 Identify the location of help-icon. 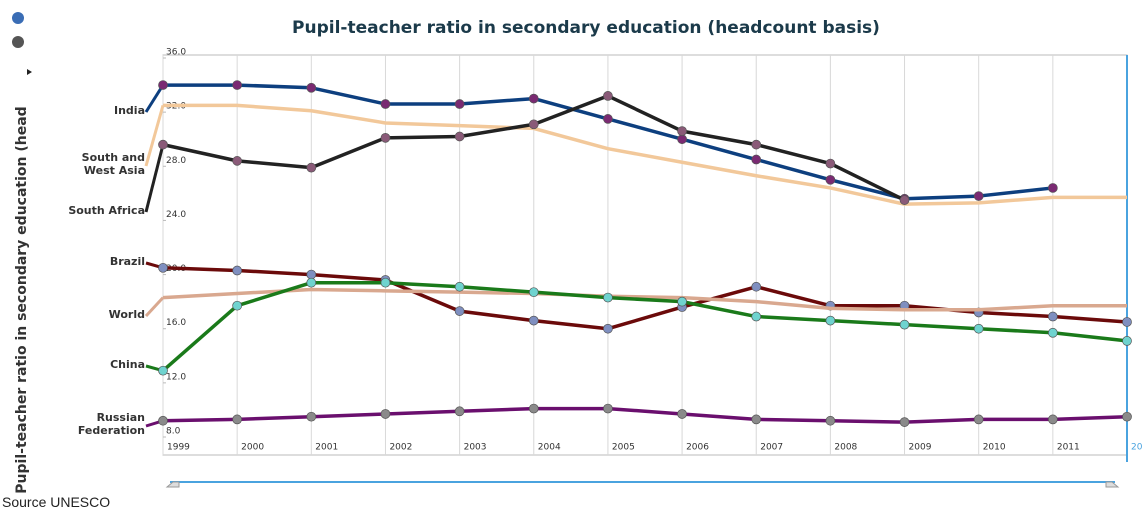
(18, 18).